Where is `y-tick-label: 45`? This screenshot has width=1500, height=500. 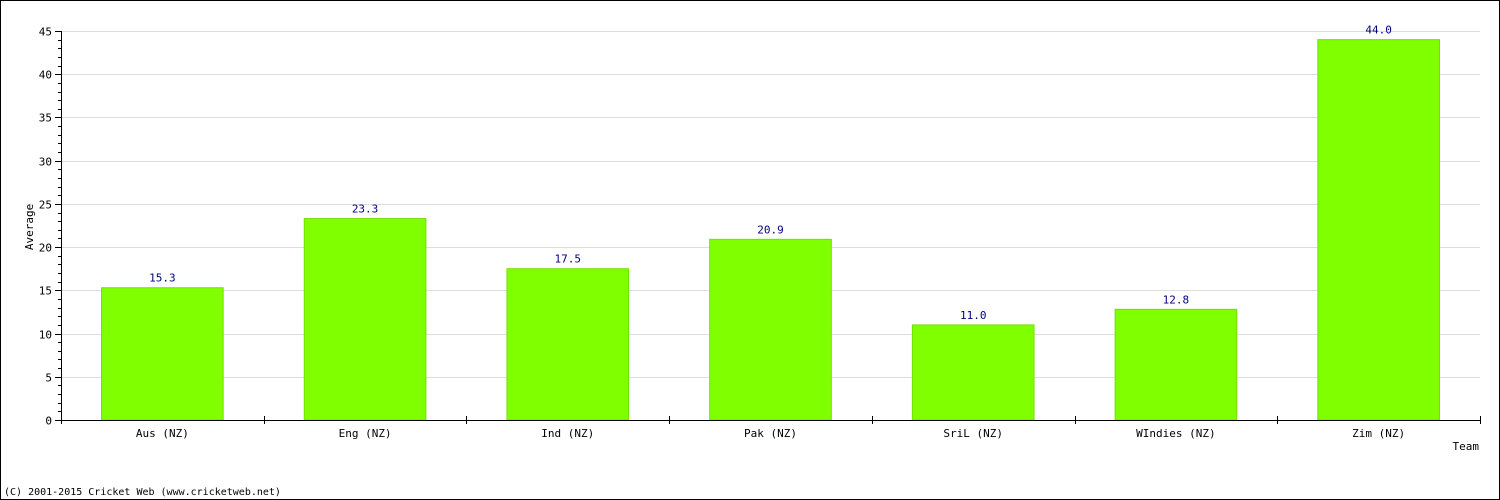
y-tick-label: 45 is located at coordinates (45, 32).